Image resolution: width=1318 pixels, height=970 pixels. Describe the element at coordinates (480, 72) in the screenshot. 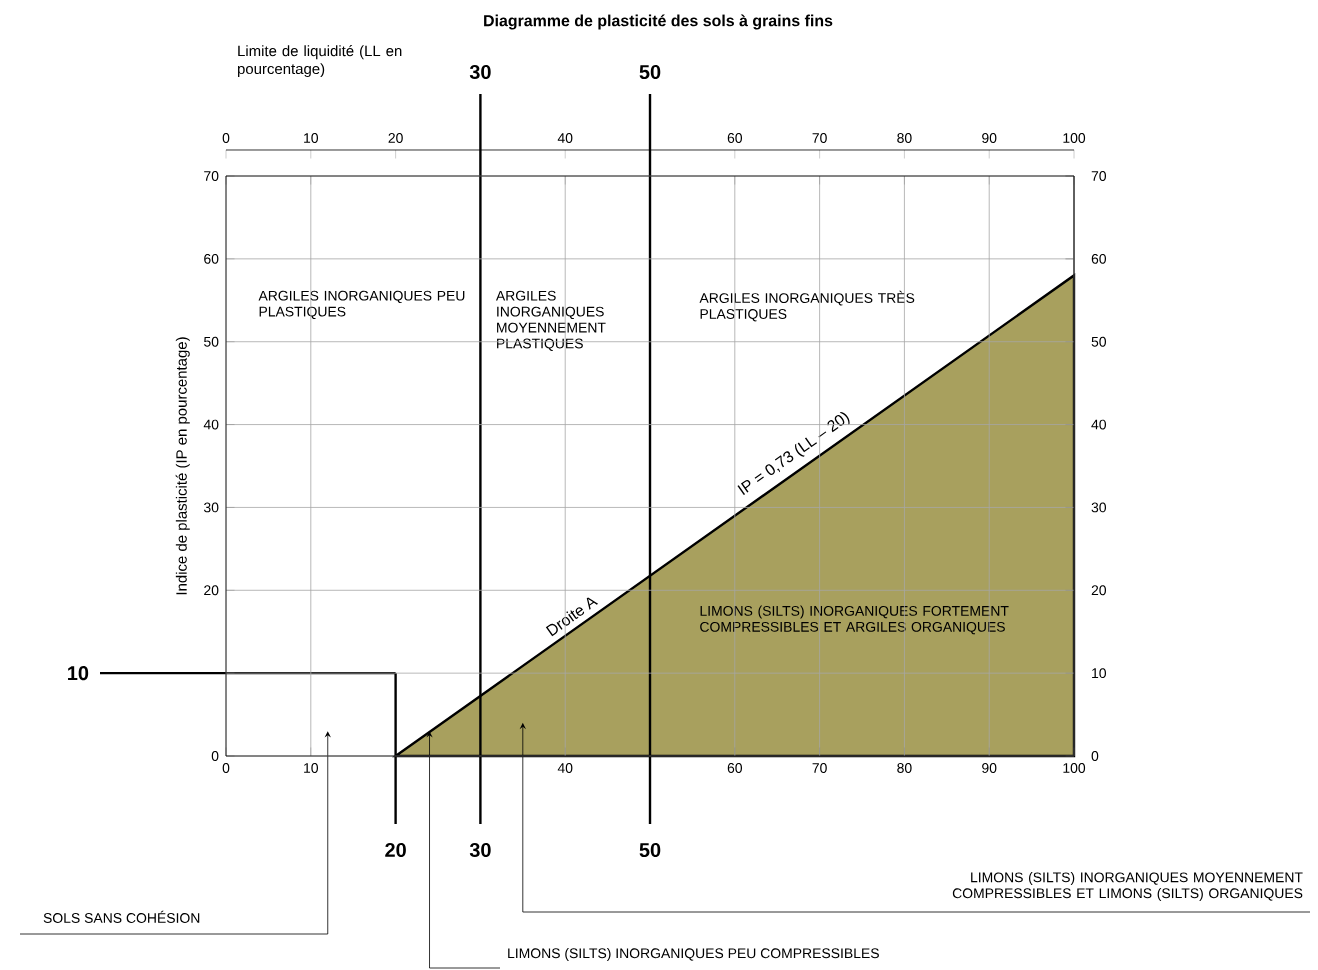

I see `ref-line-label: 30` at that location.